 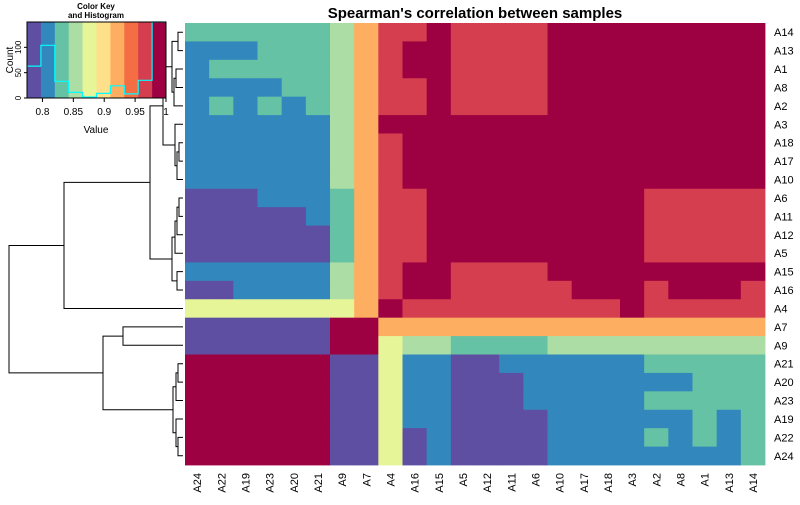 What do you see at coordinates (487, 253) in the screenshot?
I see `heatmap-cell-A5-A12` at bounding box center [487, 253].